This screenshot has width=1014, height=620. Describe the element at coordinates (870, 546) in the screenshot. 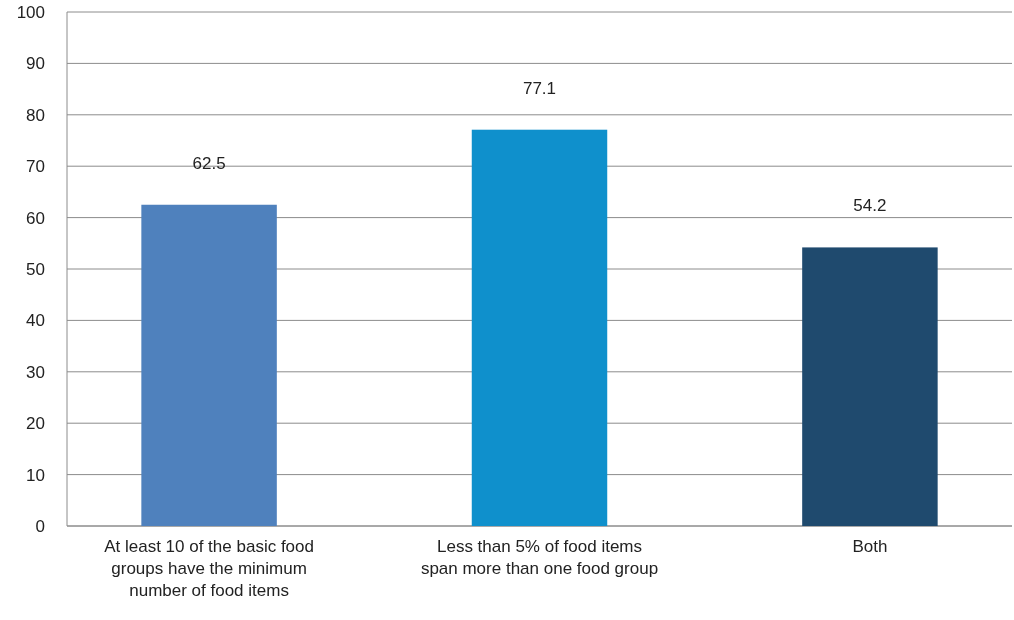

I see `x-tick-label: Both` at that location.